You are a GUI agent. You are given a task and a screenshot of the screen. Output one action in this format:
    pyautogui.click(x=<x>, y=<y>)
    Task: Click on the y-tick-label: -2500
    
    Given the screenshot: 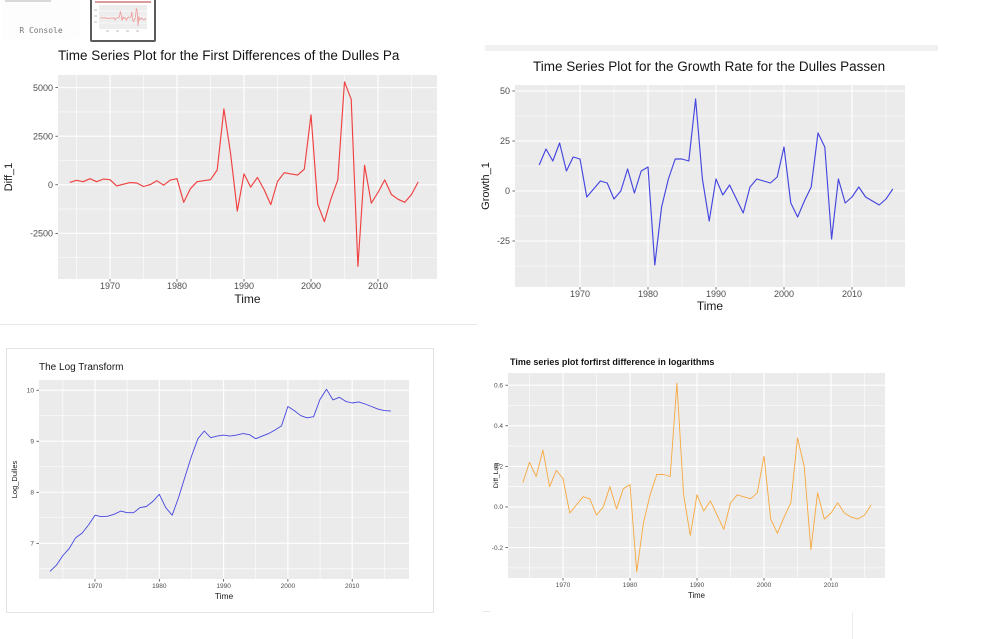 What is the action you would take?
    pyautogui.click(x=41, y=233)
    